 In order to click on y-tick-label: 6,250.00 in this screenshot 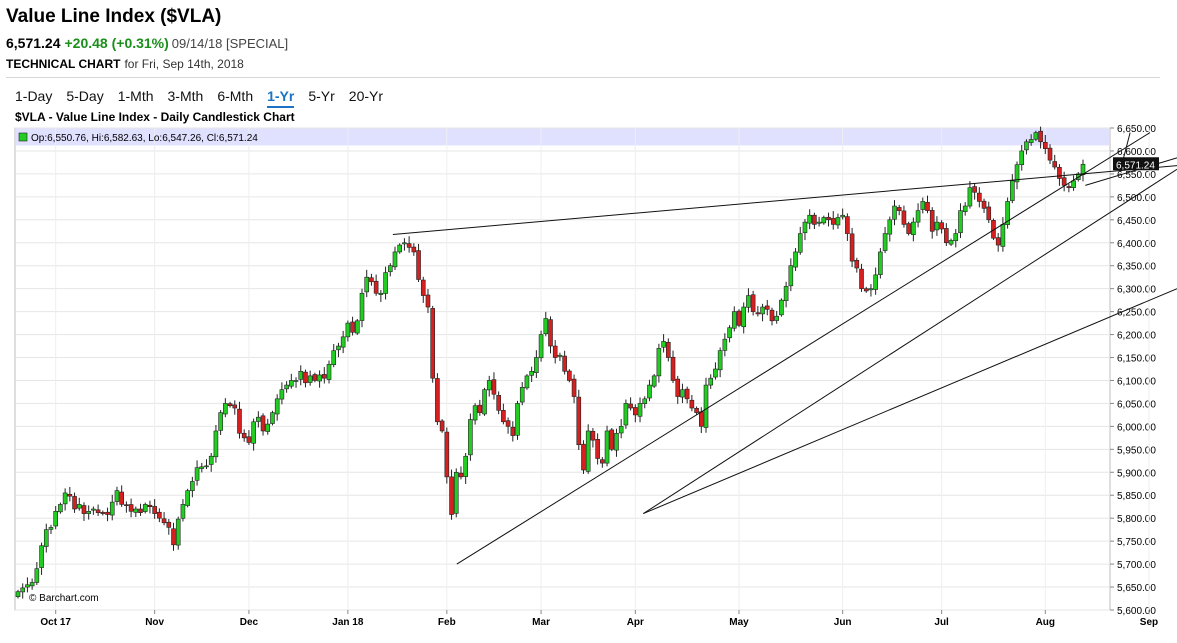, I will do `click(1136, 313)`.